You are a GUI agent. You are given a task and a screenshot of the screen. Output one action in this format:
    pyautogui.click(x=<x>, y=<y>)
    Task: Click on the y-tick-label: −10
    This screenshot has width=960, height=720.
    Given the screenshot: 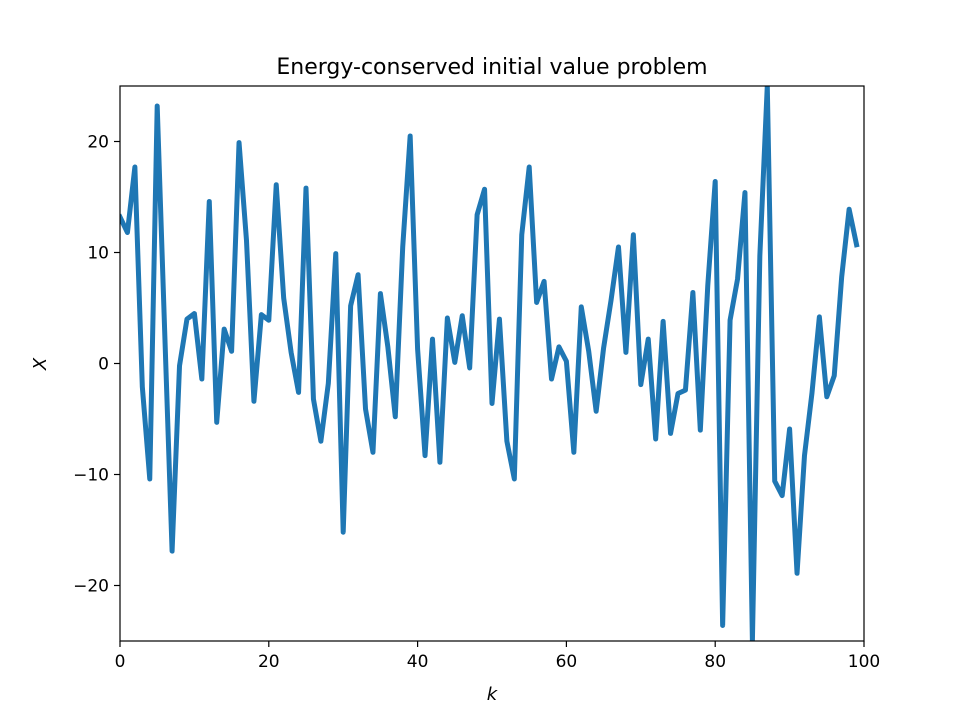 What is the action you would take?
    pyautogui.click(x=91, y=476)
    